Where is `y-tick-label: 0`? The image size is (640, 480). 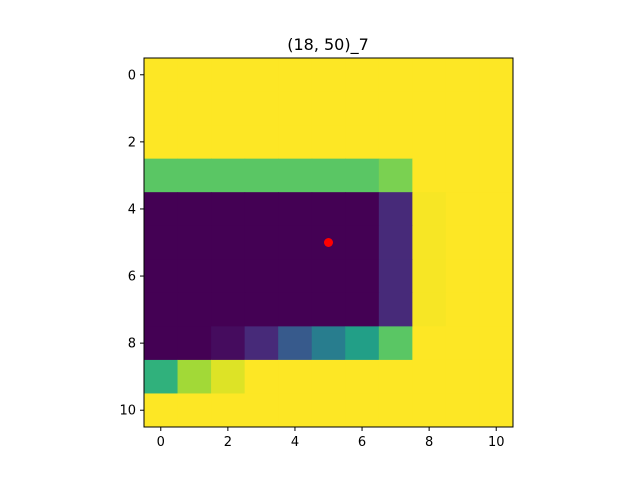
y-tick-label: 0 is located at coordinates (132, 75).